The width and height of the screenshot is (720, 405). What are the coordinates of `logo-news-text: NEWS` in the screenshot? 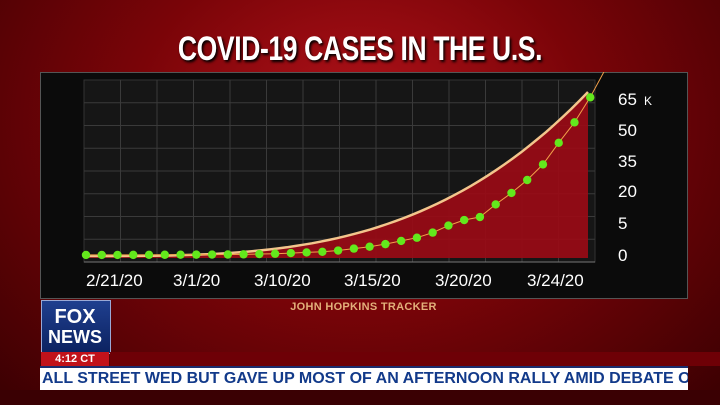 It's located at (75, 337).